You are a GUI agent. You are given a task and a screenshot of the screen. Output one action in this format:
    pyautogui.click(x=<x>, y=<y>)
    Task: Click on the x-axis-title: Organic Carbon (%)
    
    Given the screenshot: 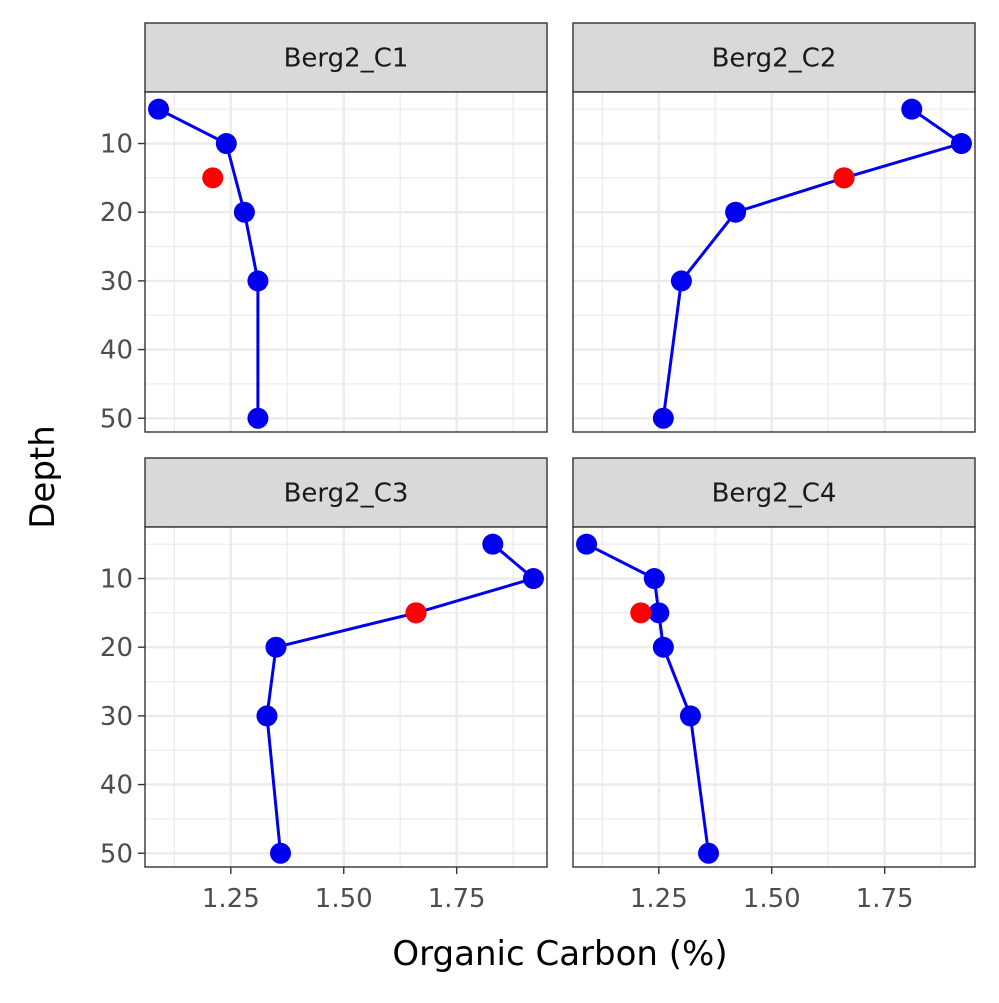 What is the action you would take?
    pyautogui.click(x=559, y=954)
    